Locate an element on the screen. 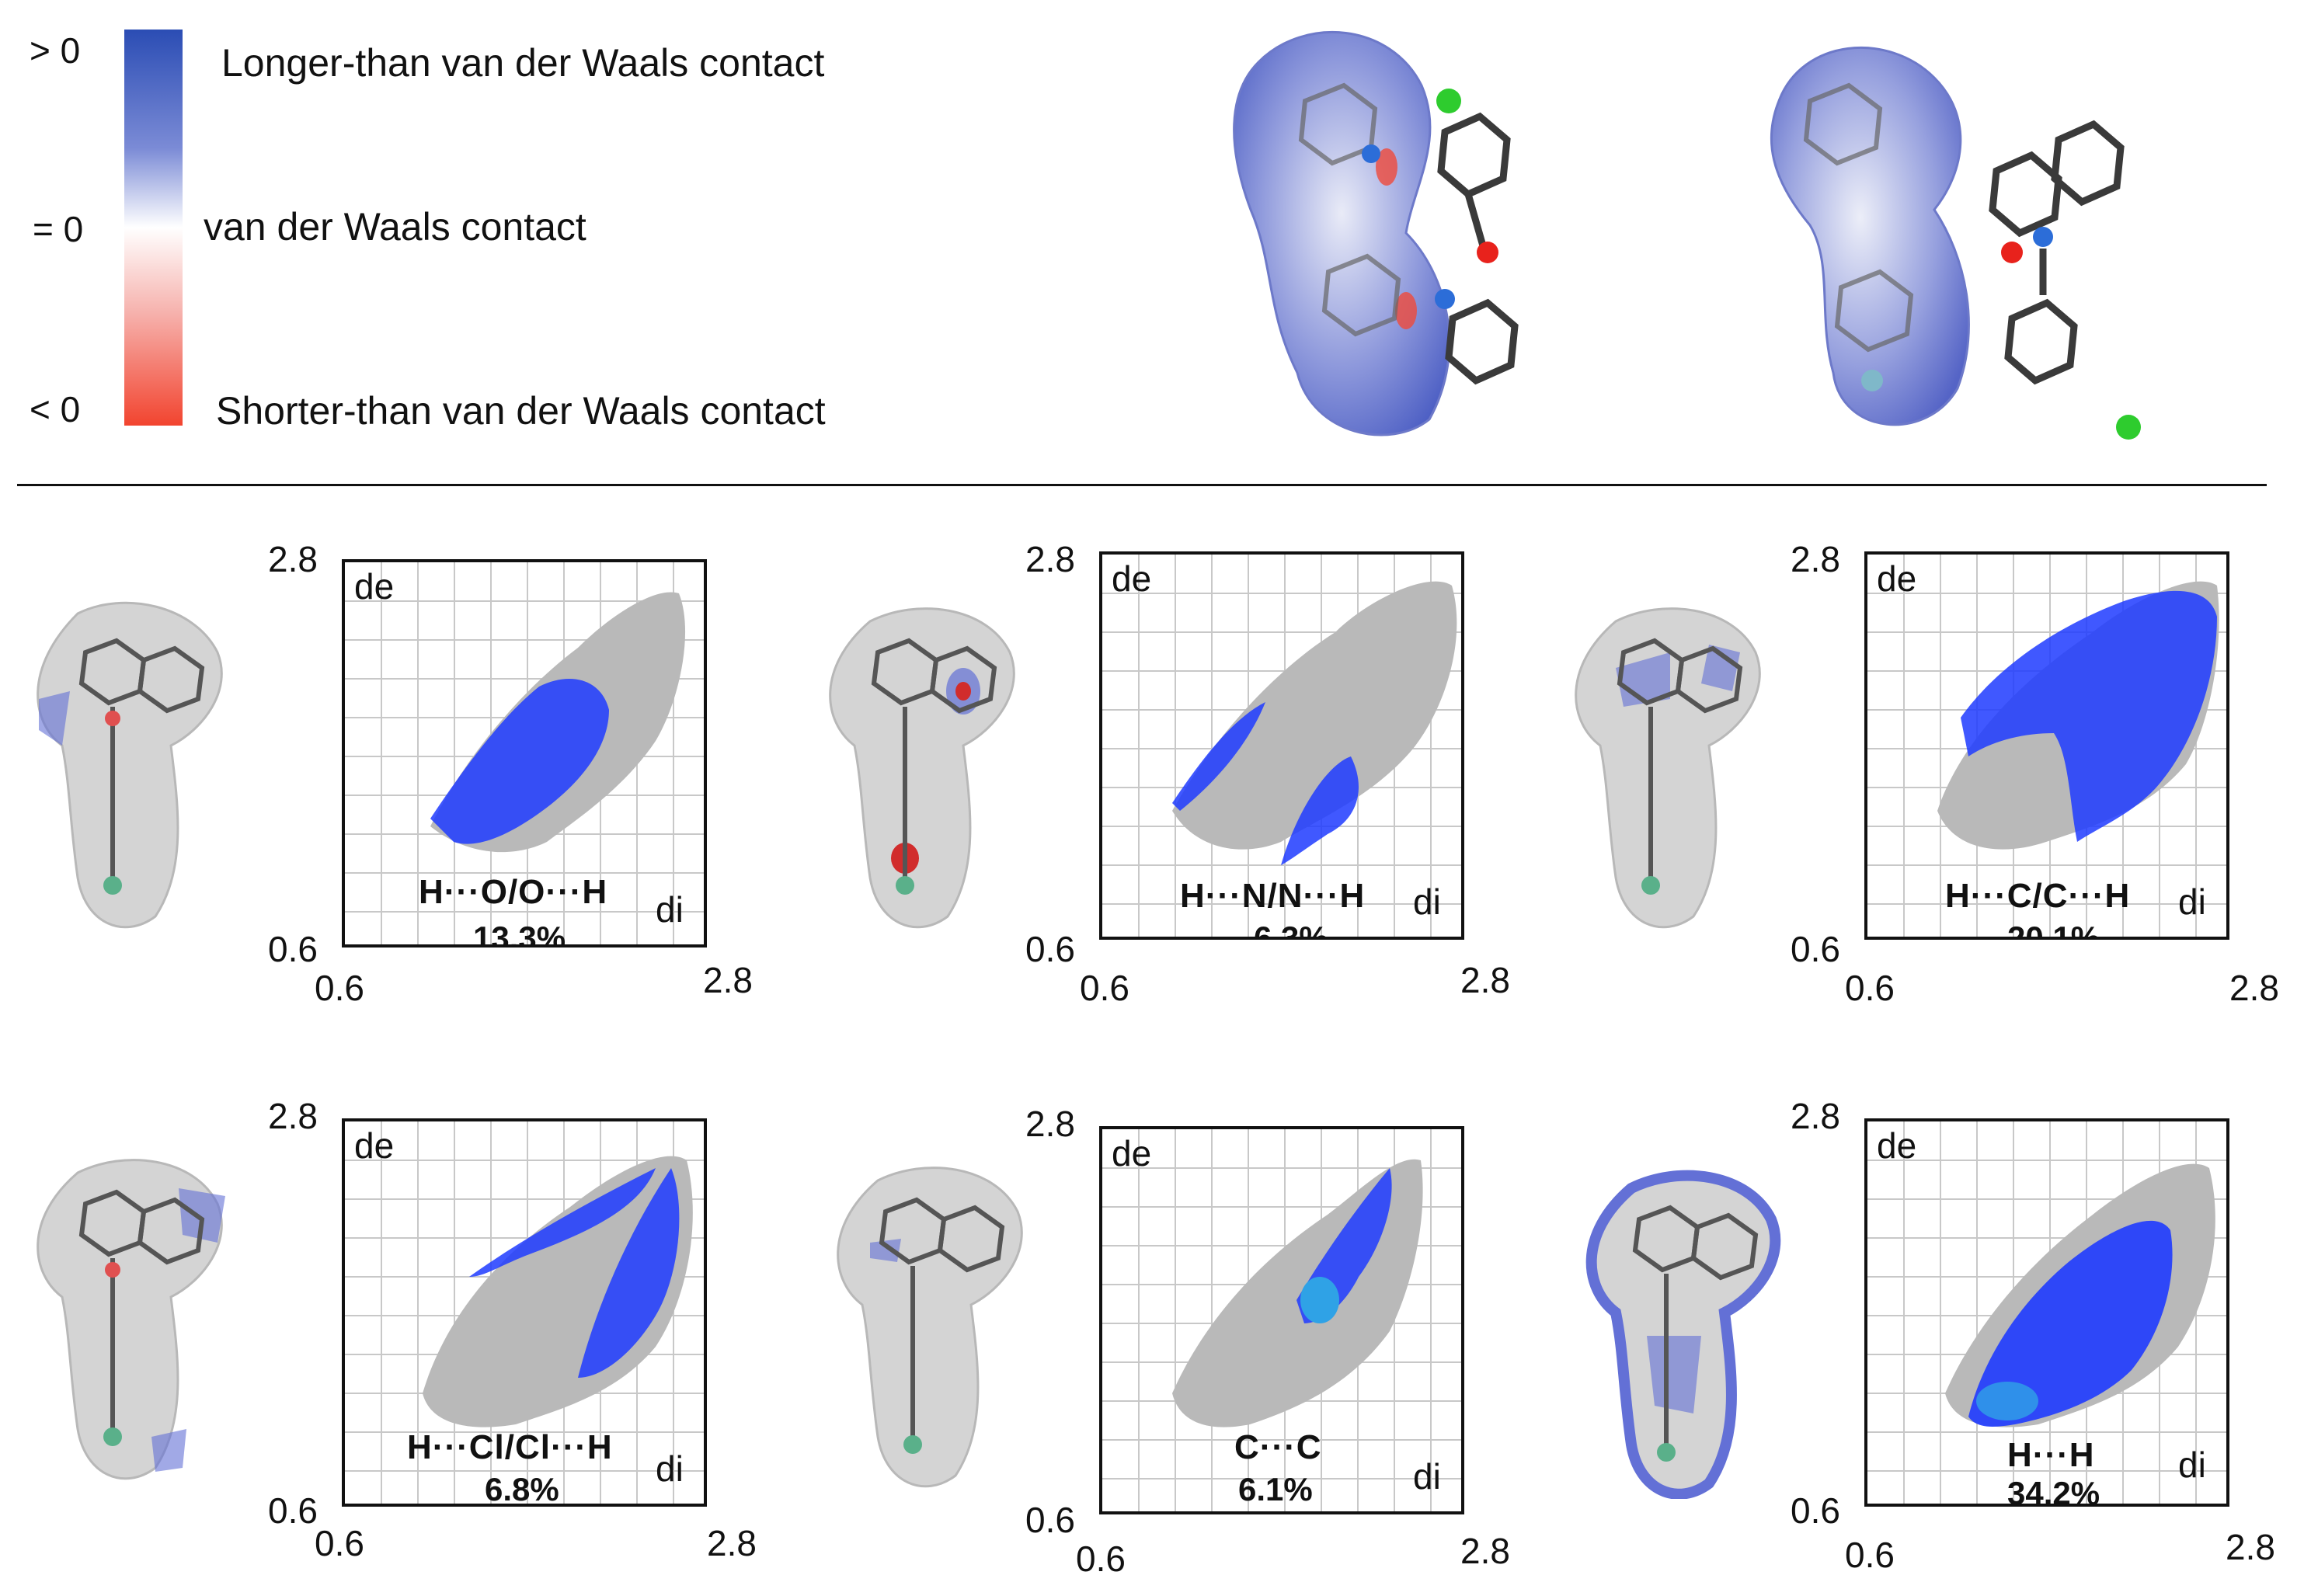 The image size is (2311, 1596). fingerprint-plot-2: de di H···N/N···H 6.3% is located at coordinates (1281, 746).